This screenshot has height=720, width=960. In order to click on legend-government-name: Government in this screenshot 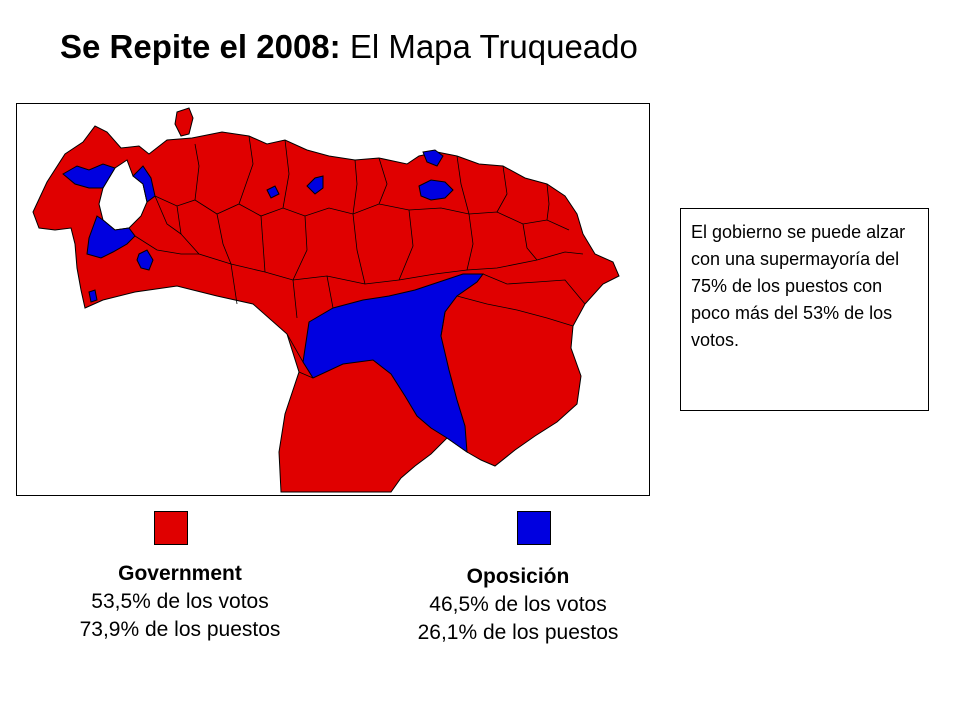, I will do `click(180, 573)`.